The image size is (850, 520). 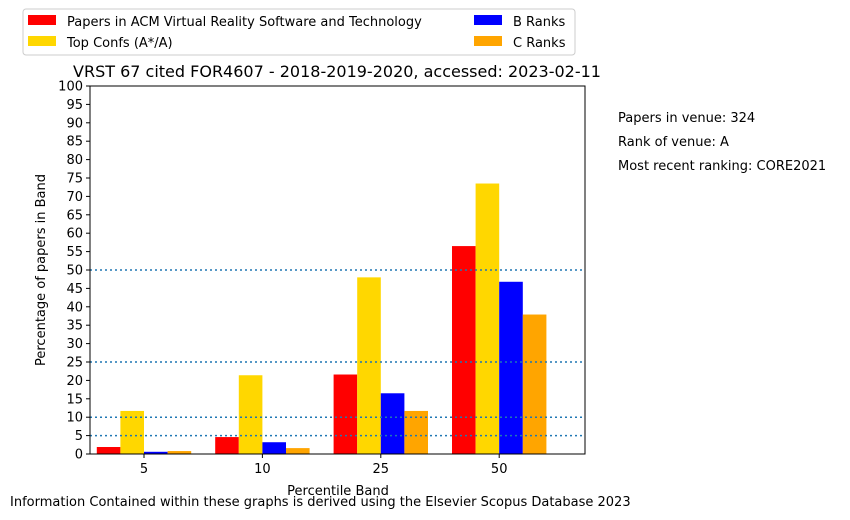 I want to click on y-axis-label: Percentage of papers in Band, so click(x=41, y=270).